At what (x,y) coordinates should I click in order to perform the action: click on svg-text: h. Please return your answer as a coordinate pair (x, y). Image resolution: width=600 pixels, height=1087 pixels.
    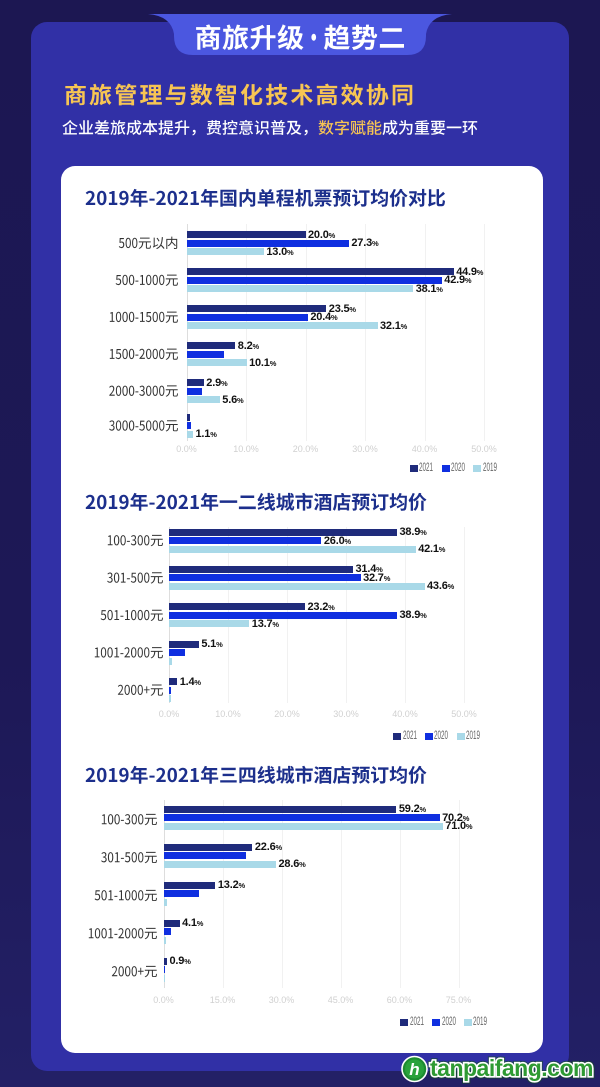
    Looking at the image, I should click on (414, 1069).